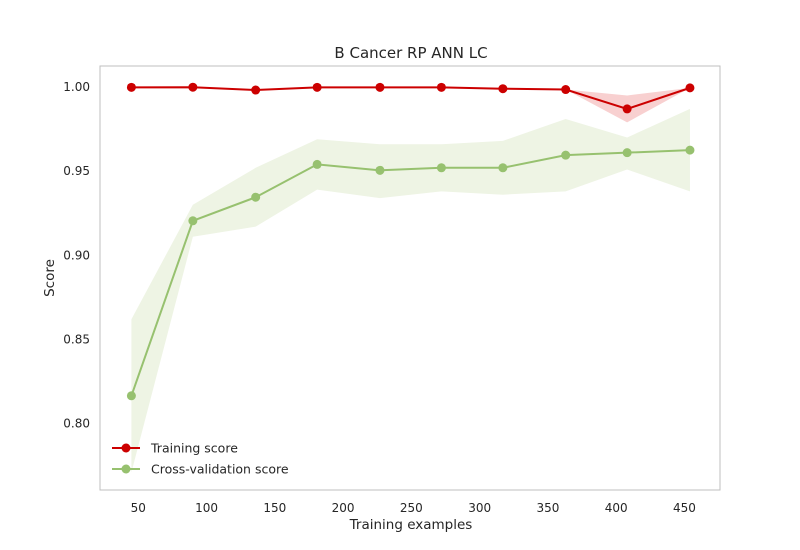 The height and width of the screenshot is (550, 800). What do you see at coordinates (479, 508) in the screenshot?
I see `x-tick-label: 300` at bounding box center [479, 508].